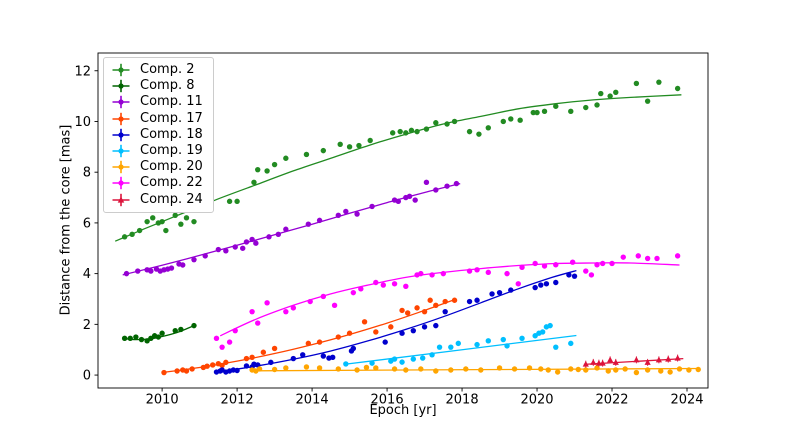 The height and width of the screenshot is (437, 785). What do you see at coordinates (403, 410) in the screenshot?
I see `x-axis-label: Epoch [yr]` at bounding box center [403, 410].